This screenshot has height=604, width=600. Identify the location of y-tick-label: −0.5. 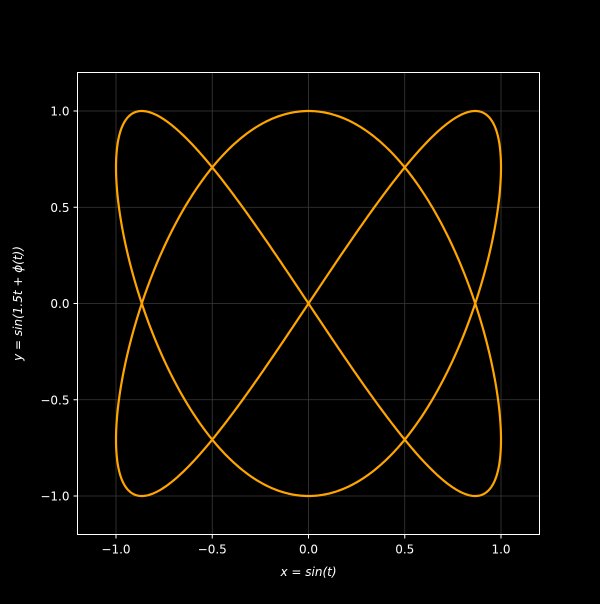
(54, 400).